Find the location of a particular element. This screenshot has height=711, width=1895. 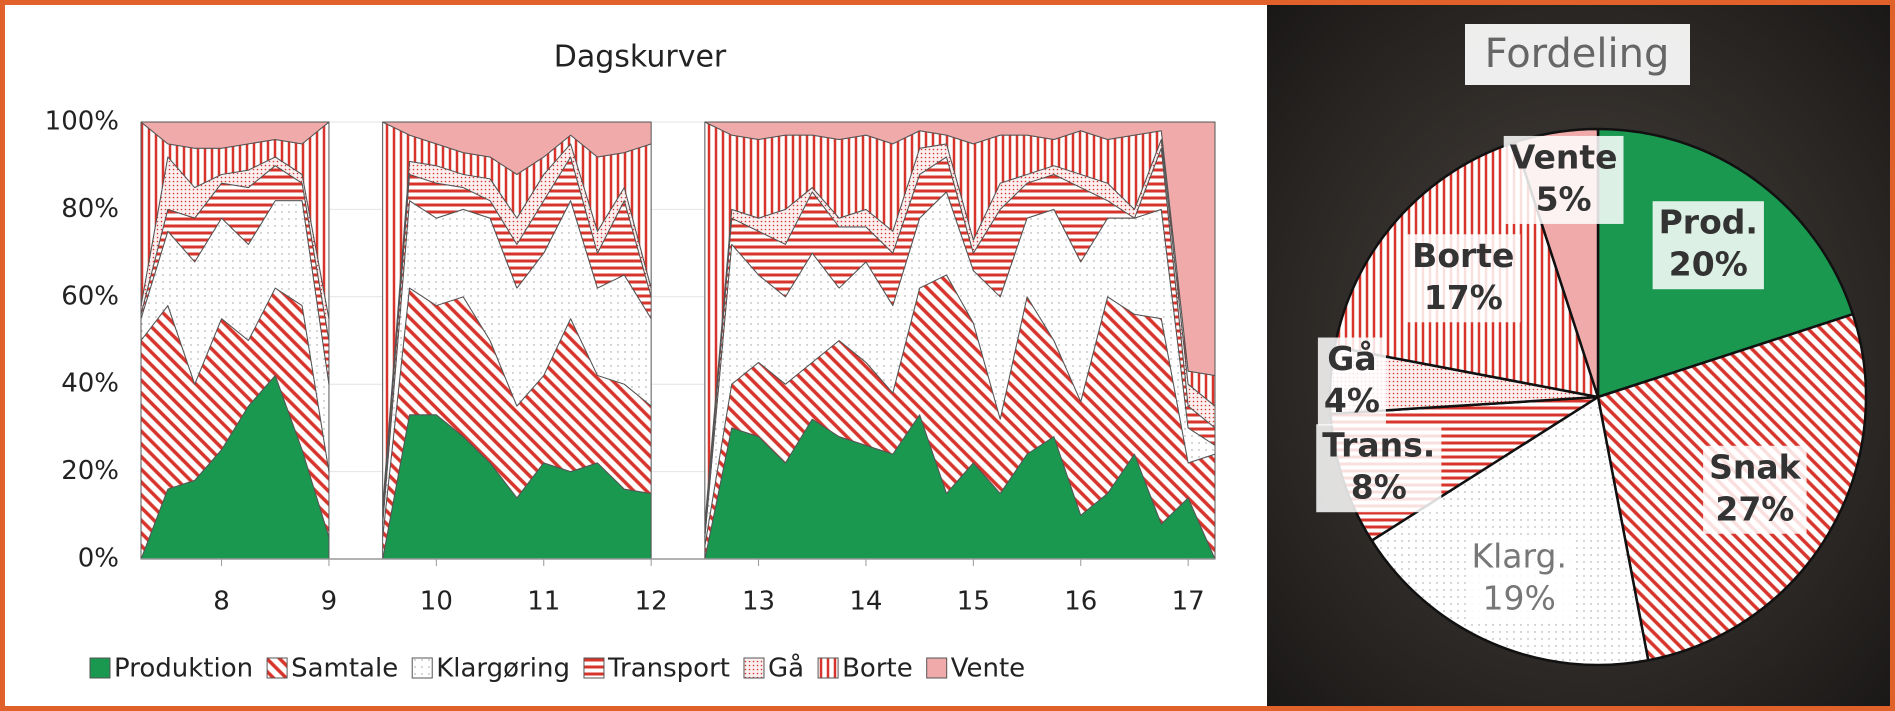

y-tick-label: 100% is located at coordinates (82, 122).